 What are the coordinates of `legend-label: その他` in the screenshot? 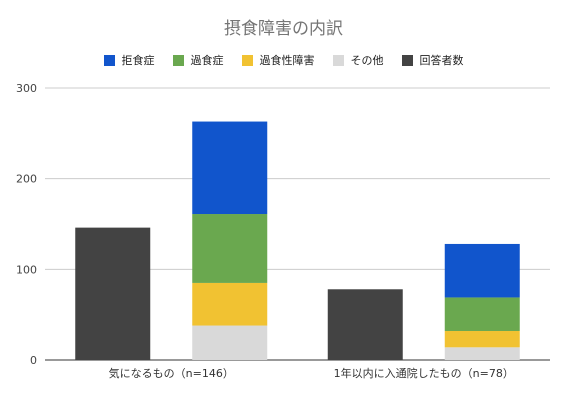 It's located at (367, 60).